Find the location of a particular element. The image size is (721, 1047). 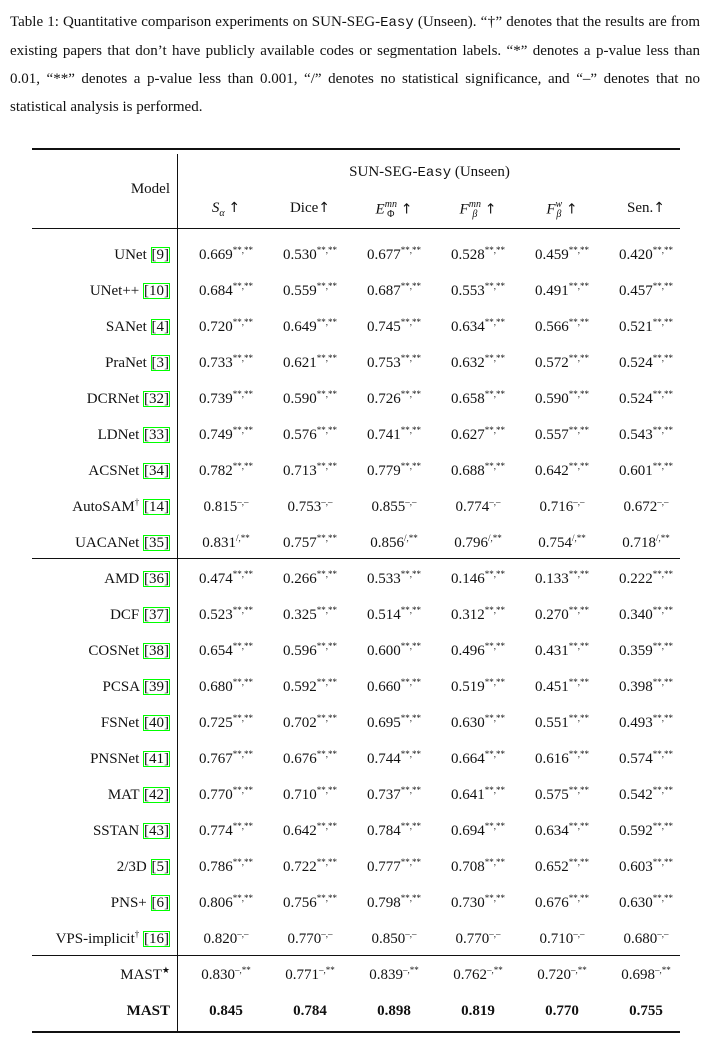

citation-link: [43] is located at coordinates (156, 831).